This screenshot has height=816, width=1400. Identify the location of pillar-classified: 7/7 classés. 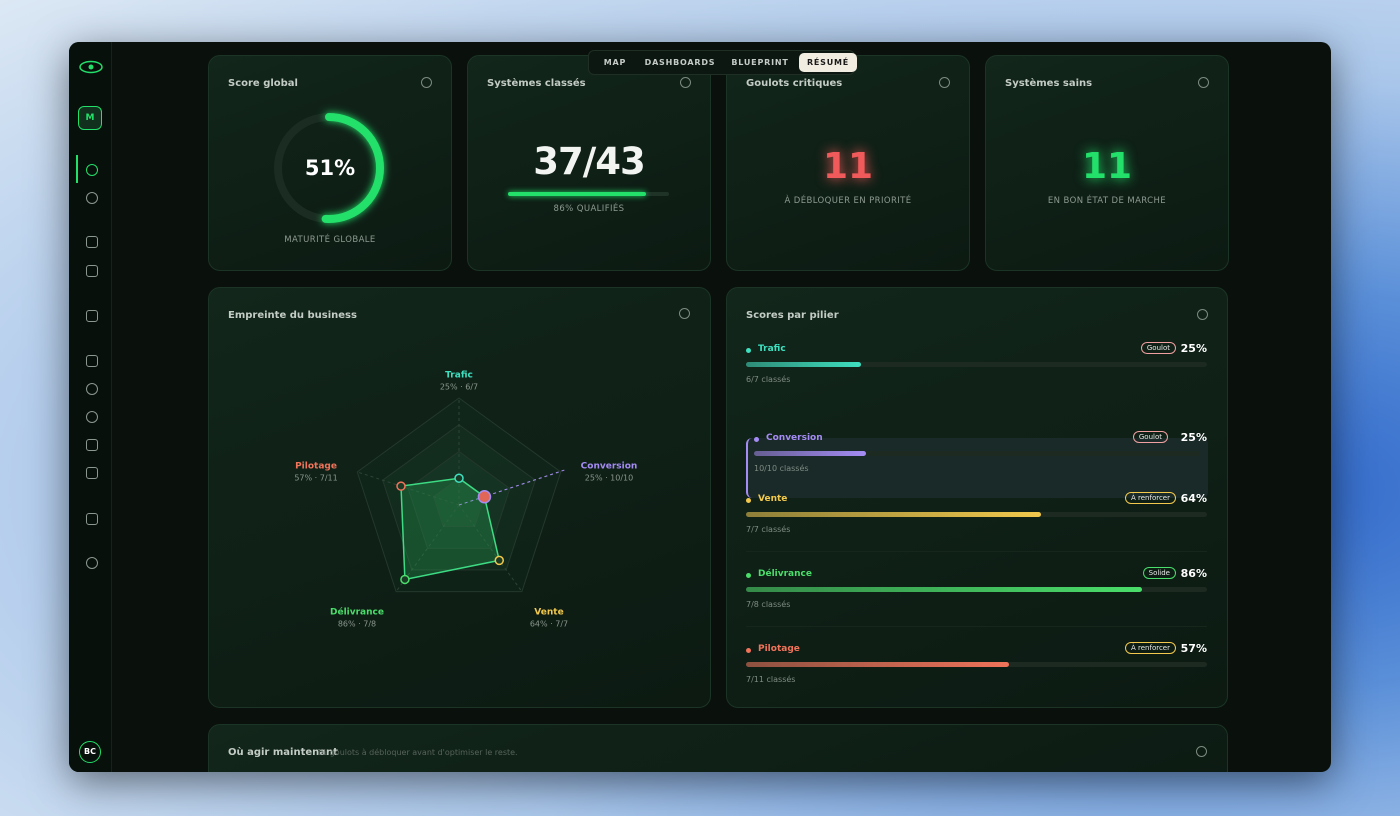
(768, 529).